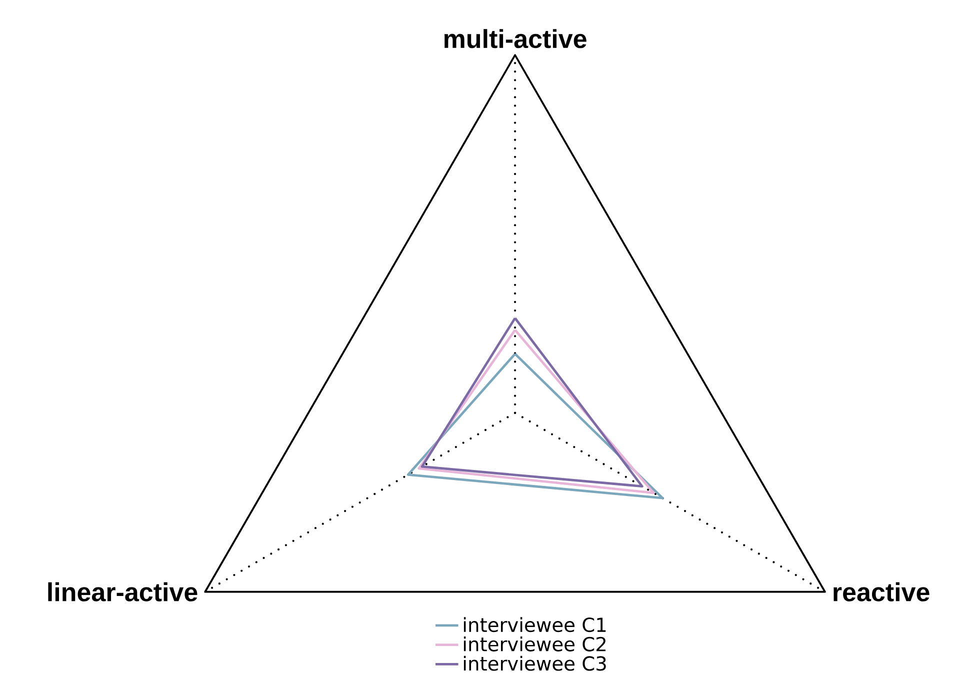  What do you see at coordinates (123, 592) in the screenshot?
I see `spoke-label: linear-active` at bounding box center [123, 592].